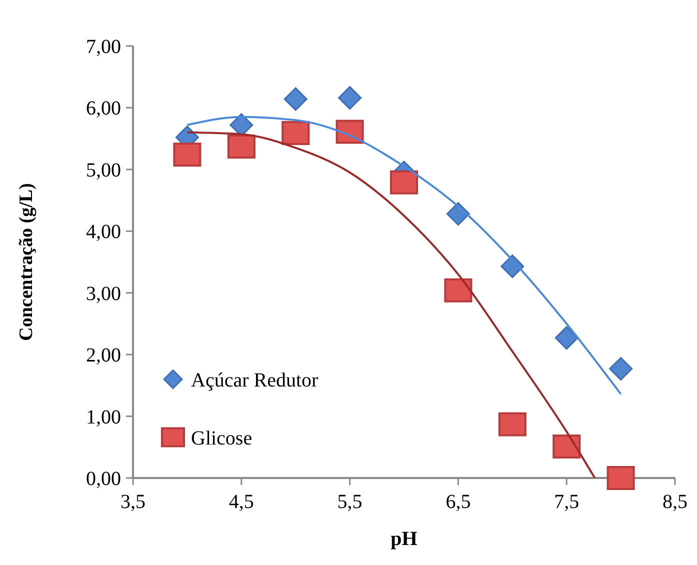 The width and height of the screenshot is (697, 565). Describe the element at coordinates (255, 380) in the screenshot. I see `legend-label: Açúcar Redutor` at that location.